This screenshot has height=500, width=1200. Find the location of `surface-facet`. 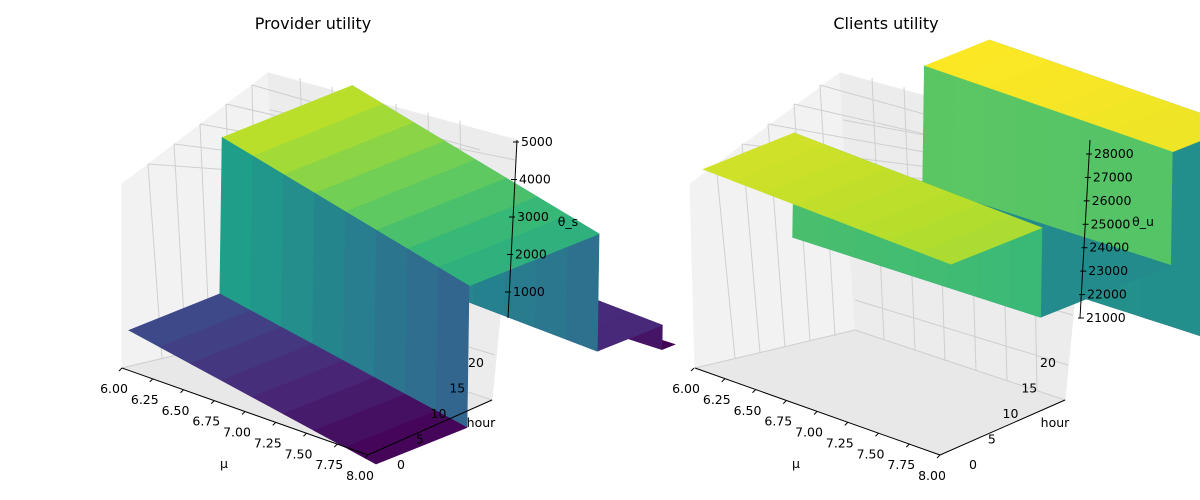

surface-facet is located at coordinates (981, 240).